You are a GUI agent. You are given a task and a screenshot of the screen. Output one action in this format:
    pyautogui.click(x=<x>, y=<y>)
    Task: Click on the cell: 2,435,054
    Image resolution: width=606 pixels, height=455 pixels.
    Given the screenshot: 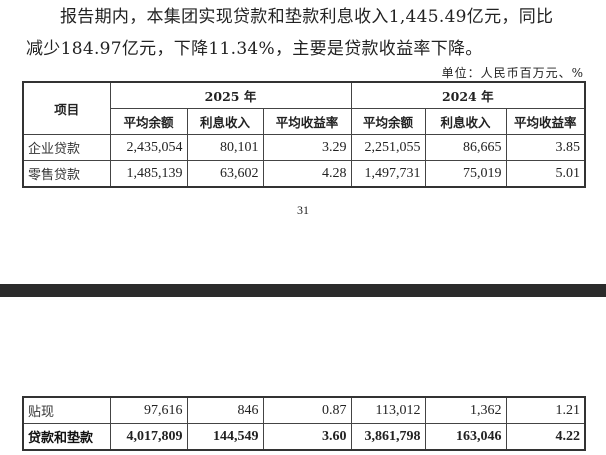 What is the action you would take?
    pyautogui.click(x=148, y=147)
    